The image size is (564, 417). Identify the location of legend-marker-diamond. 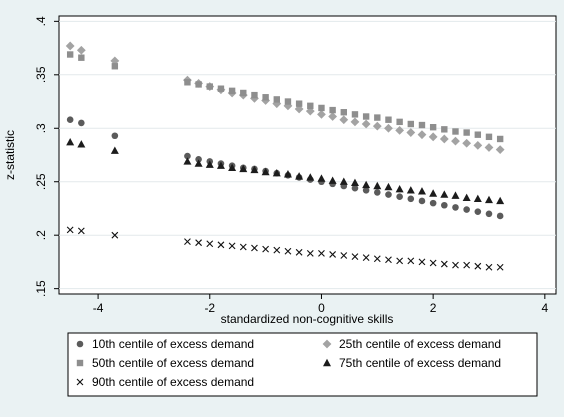
(327, 344).